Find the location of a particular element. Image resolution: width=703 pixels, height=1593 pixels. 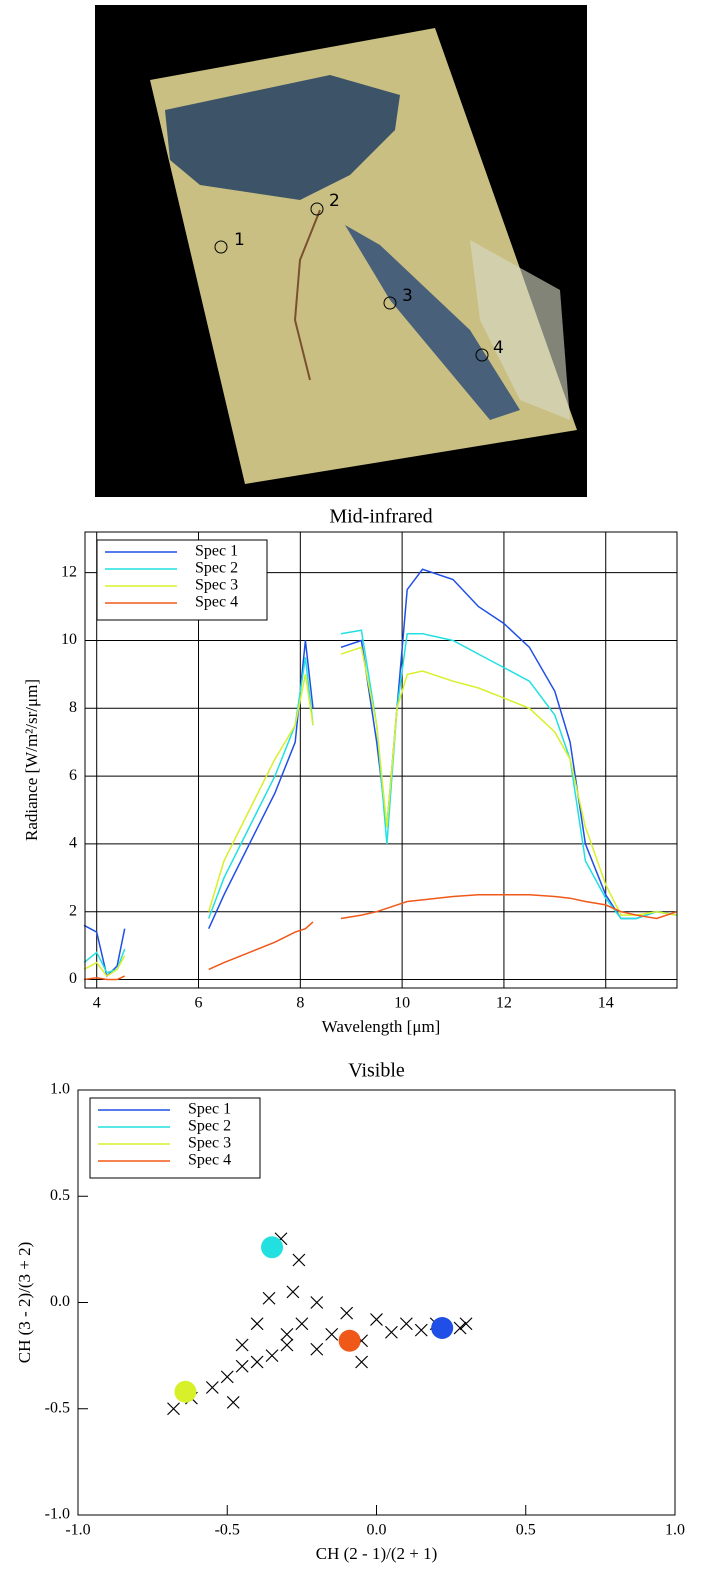

y-tick-label: 0.0 is located at coordinates (60, 1301).